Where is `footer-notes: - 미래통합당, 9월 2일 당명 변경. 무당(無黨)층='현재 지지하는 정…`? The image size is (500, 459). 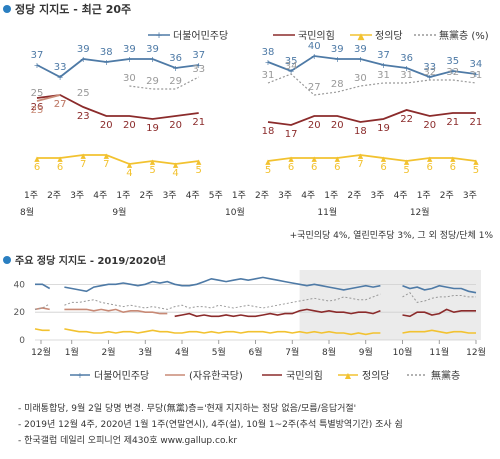
footer-notes: - 미래통합당, 9월 2일 당명 변경. 무당(無黨)층='현재 지지하는 정… is located at coordinates (210, 424).